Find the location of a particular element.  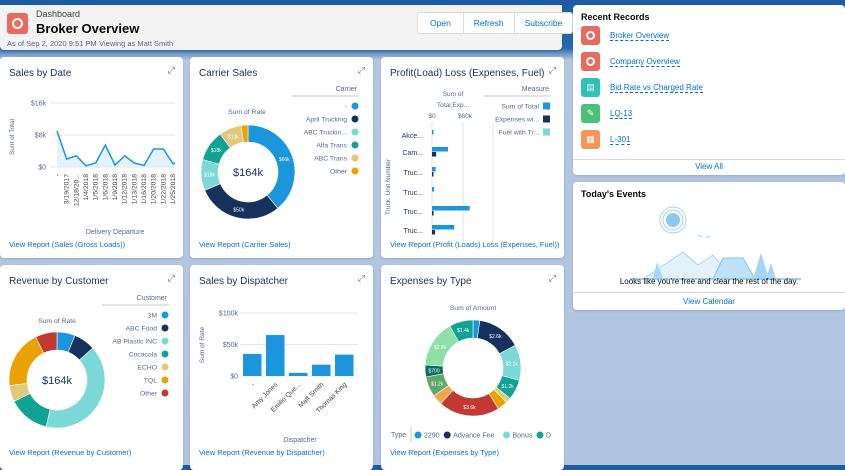

recent-record-link: LQ-13 is located at coordinates (621, 113).